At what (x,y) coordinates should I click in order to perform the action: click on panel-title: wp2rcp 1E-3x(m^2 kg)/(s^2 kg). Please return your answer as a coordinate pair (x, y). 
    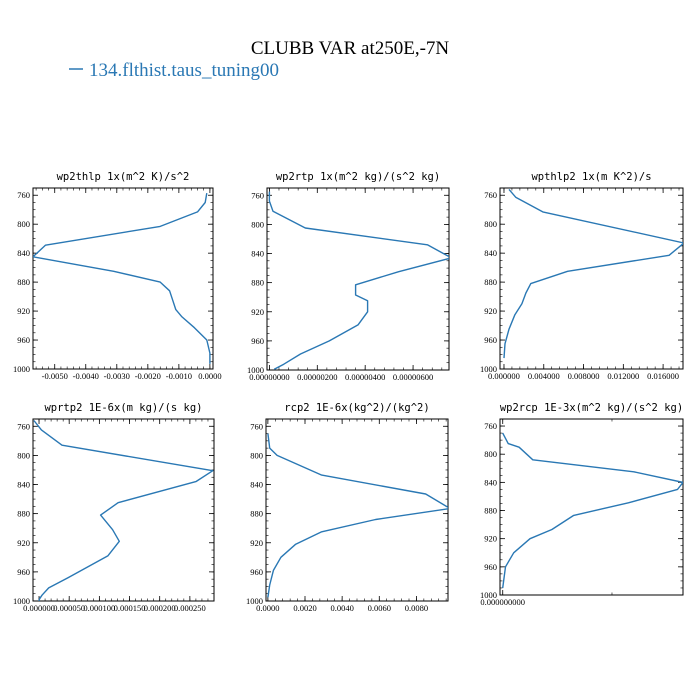
    Looking at the image, I should click on (591, 408).